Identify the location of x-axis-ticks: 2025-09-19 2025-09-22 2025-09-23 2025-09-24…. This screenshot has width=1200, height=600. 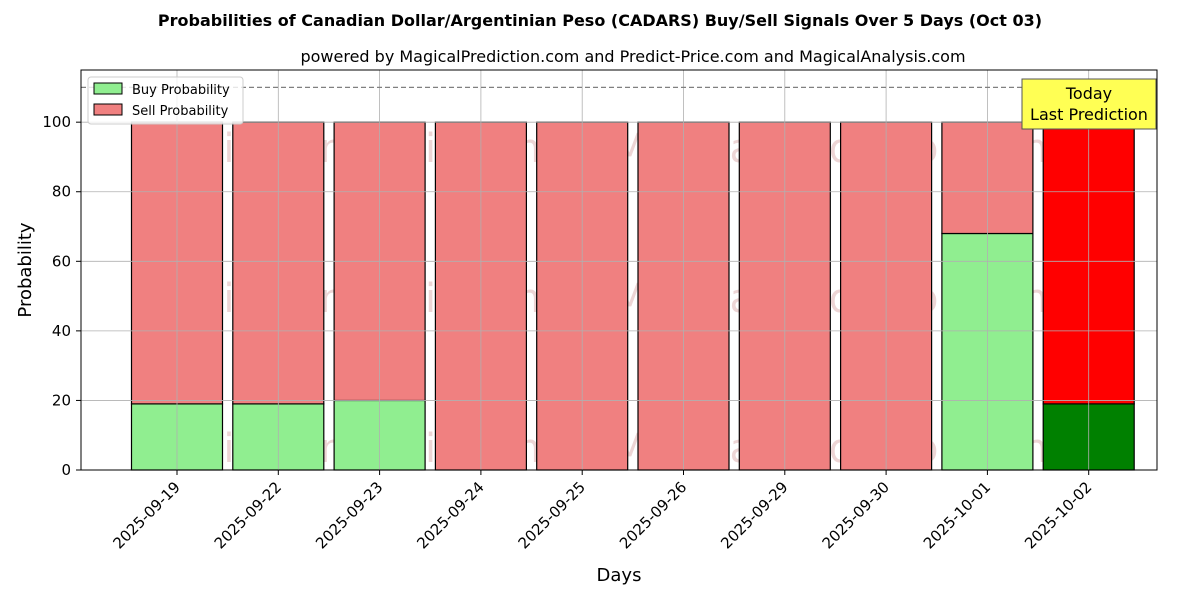
(602, 511).